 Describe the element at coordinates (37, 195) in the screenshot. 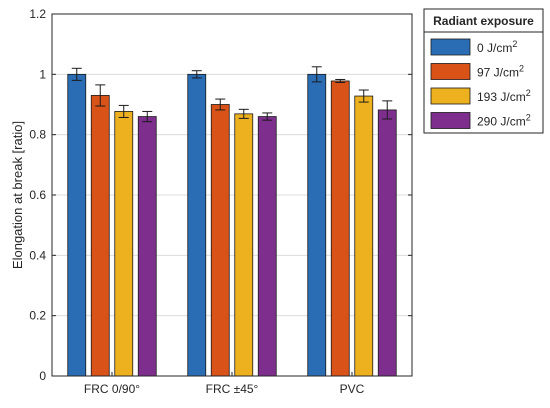

I see `y-tick-label: 0.6` at that location.